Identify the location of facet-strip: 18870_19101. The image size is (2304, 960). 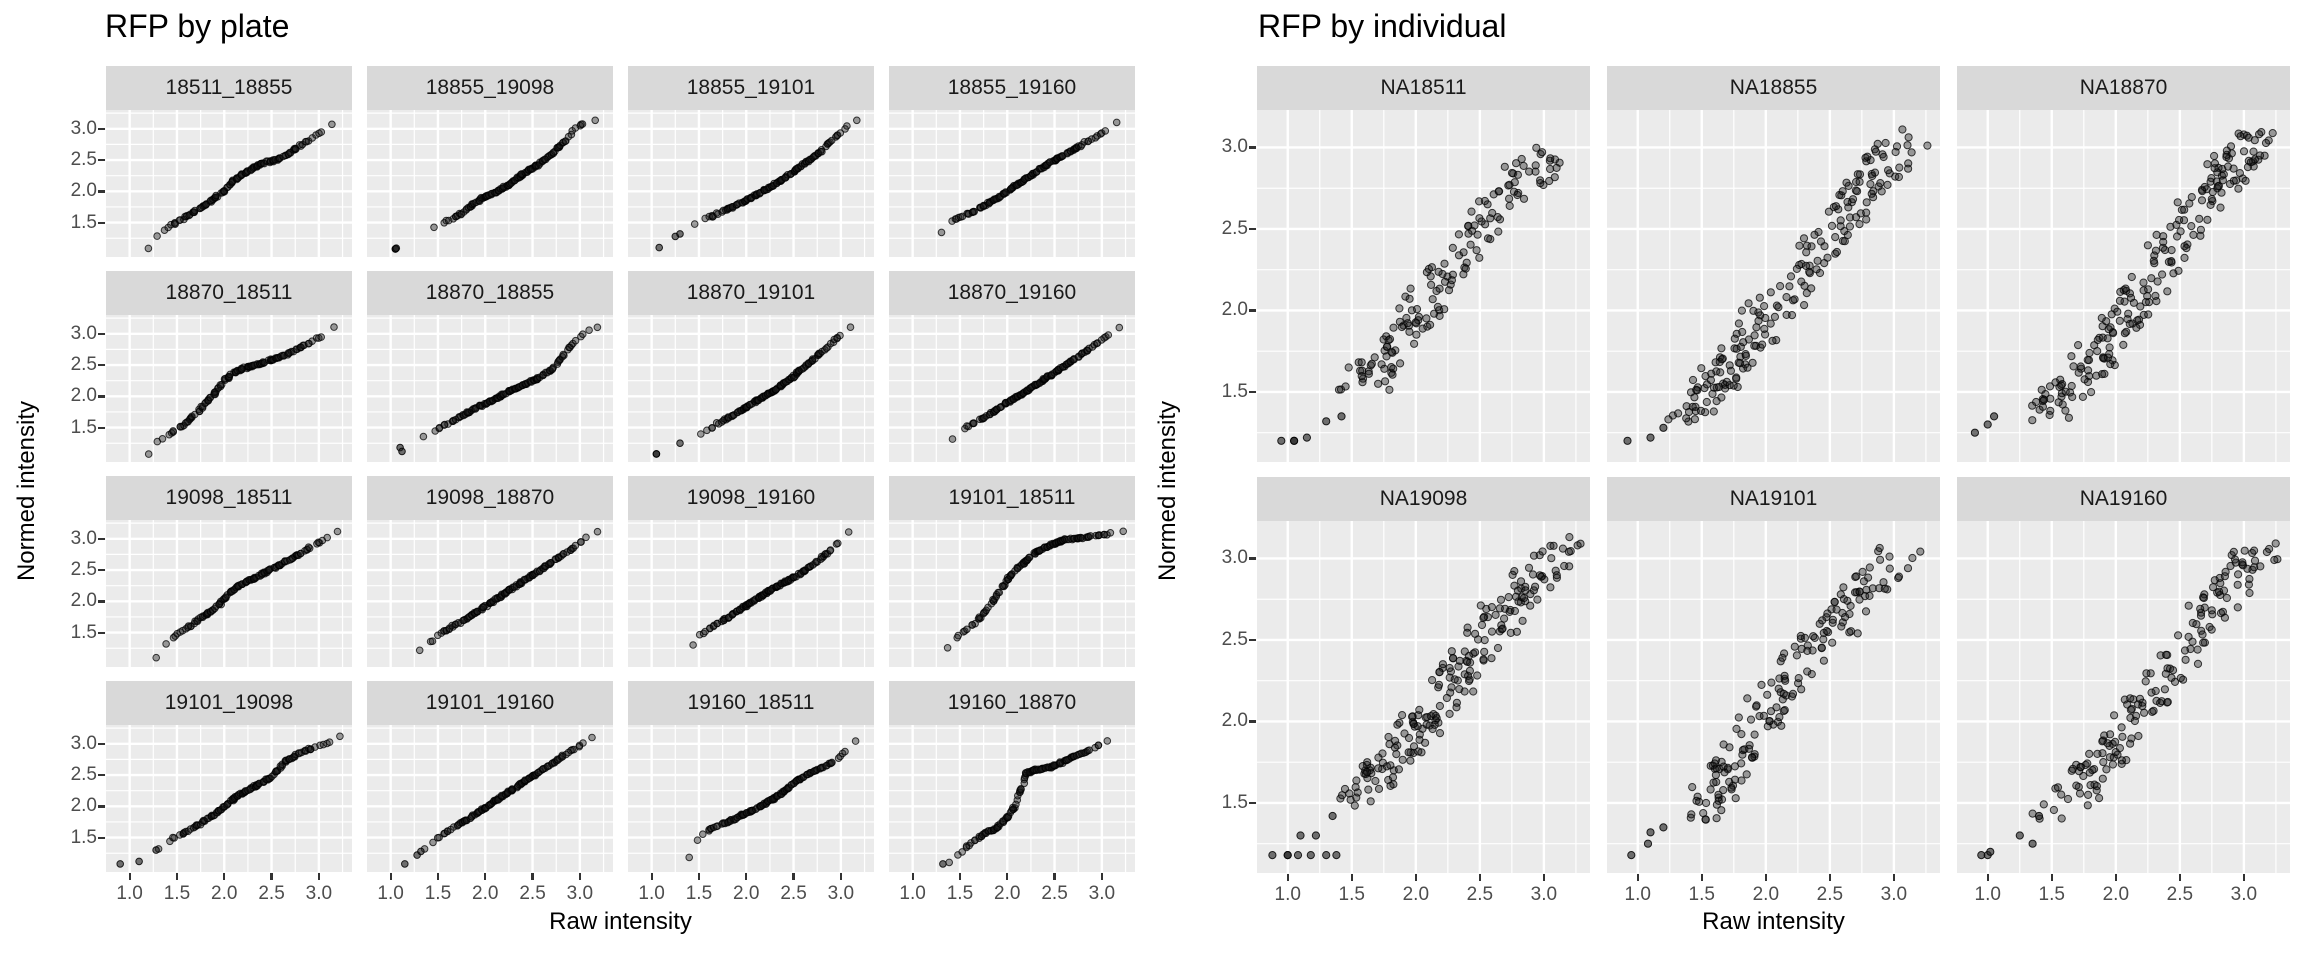
(751, 293).